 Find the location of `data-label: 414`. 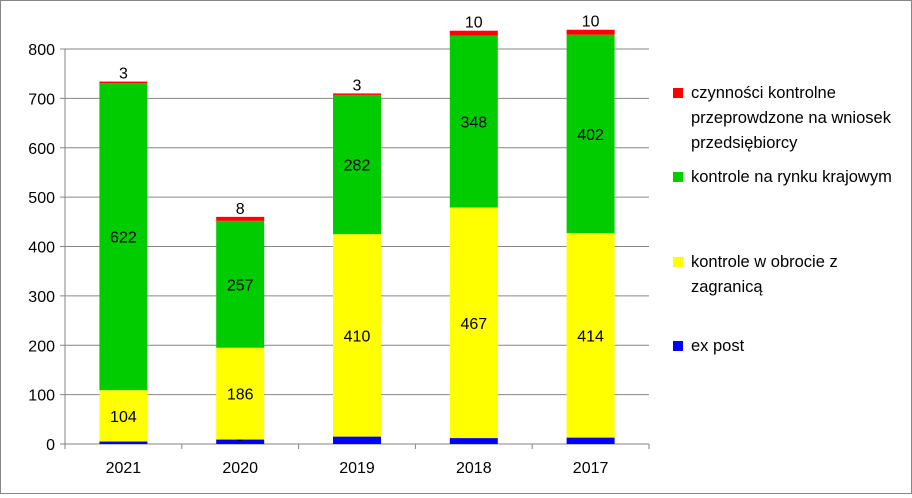

data-label: 414 is located at coordinates (590, 336).